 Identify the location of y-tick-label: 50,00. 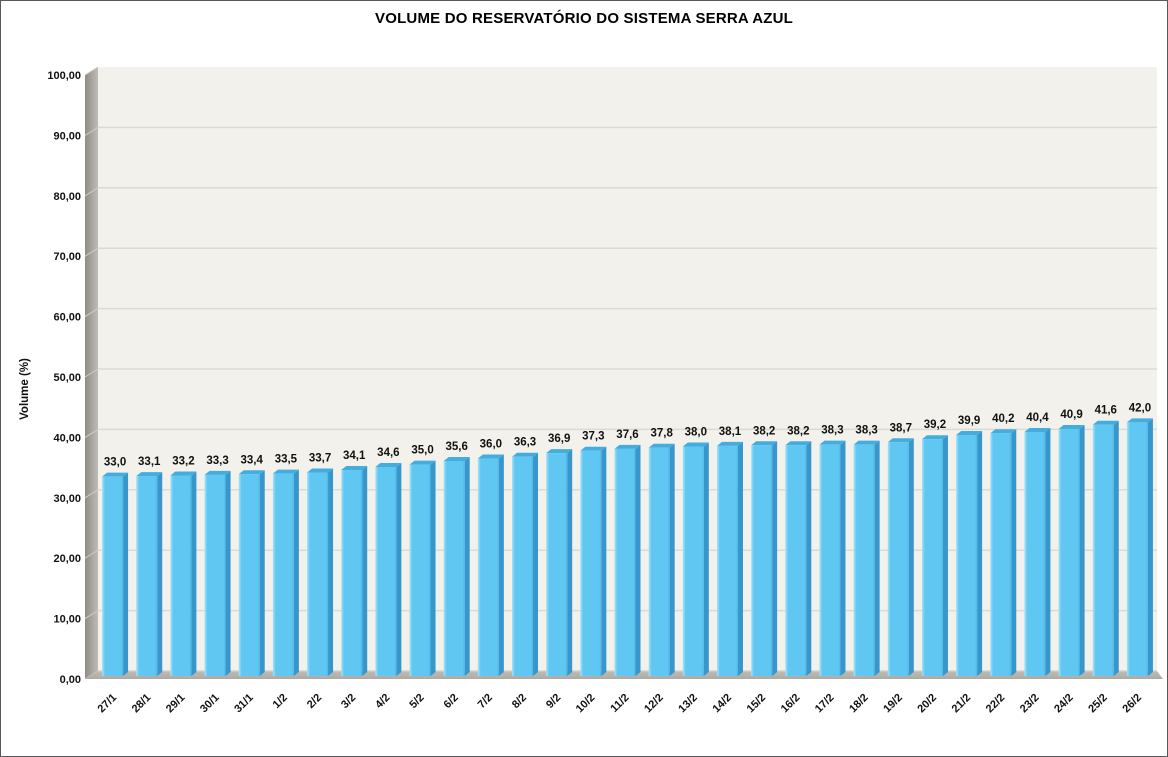
(67, 378).